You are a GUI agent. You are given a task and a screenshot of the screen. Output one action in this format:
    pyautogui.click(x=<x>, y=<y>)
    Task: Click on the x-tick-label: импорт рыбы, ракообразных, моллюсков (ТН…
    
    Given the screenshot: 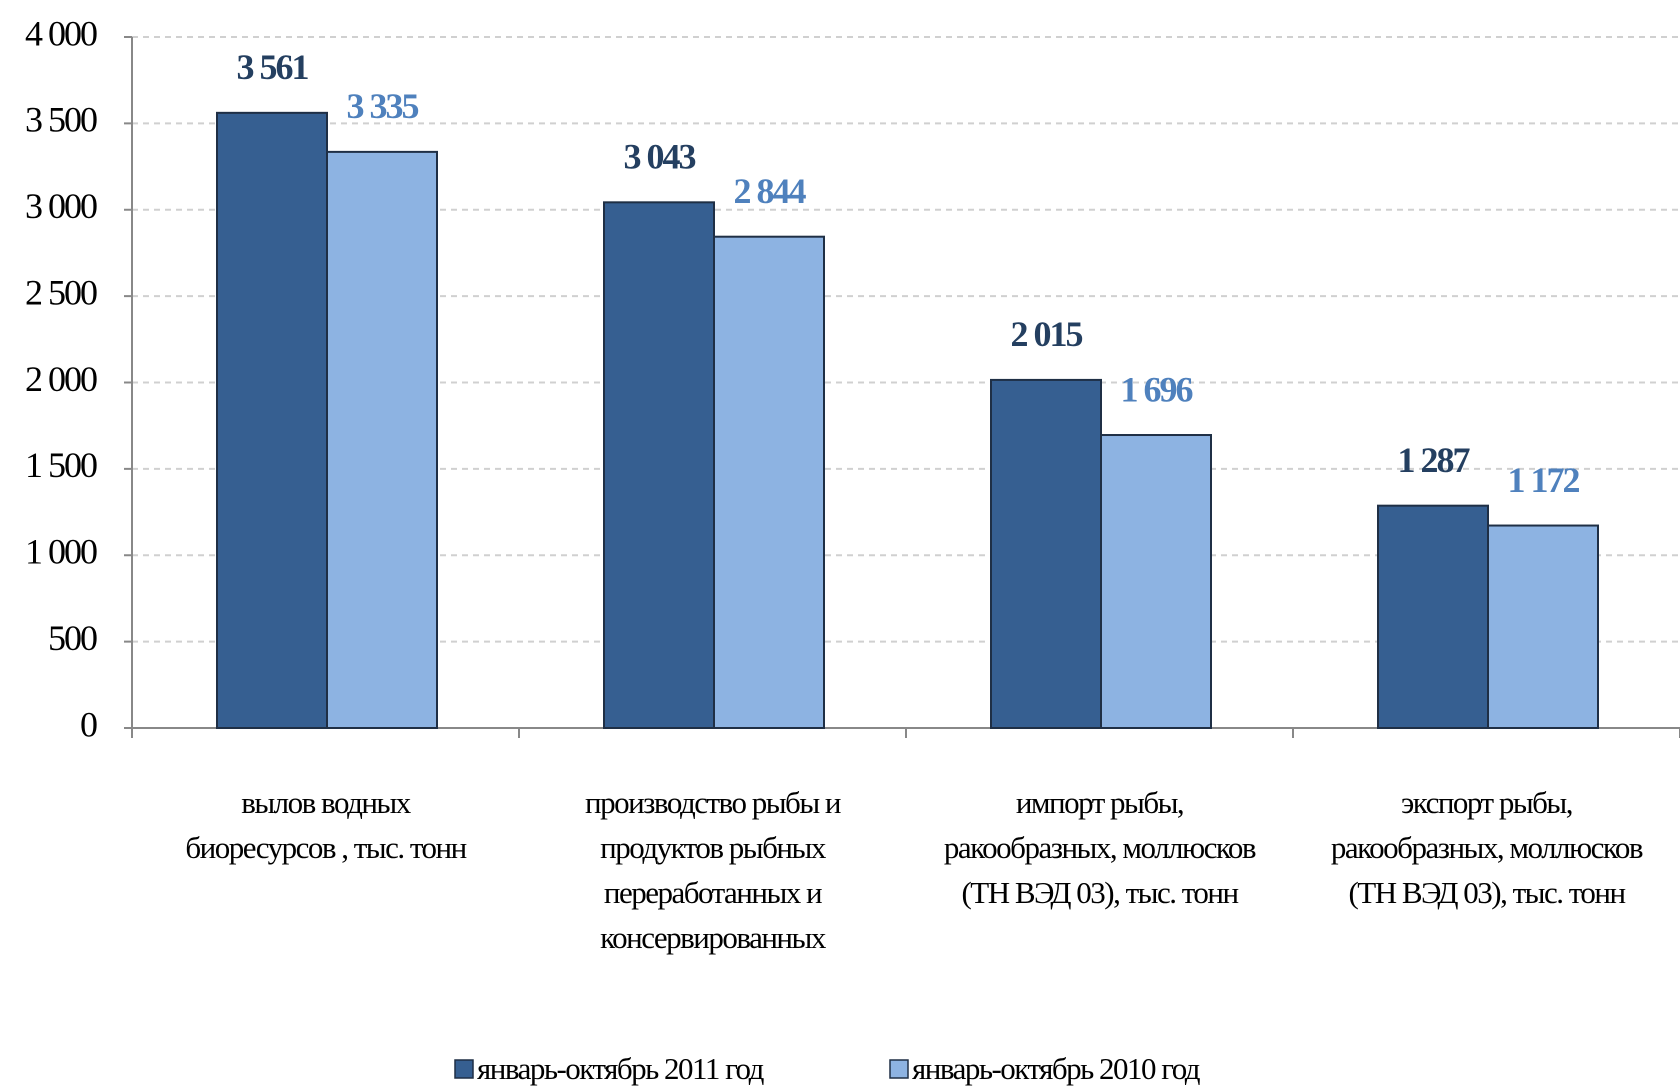 What is the action you would take?
    pyautogui.click(x=1100, y=847)
    